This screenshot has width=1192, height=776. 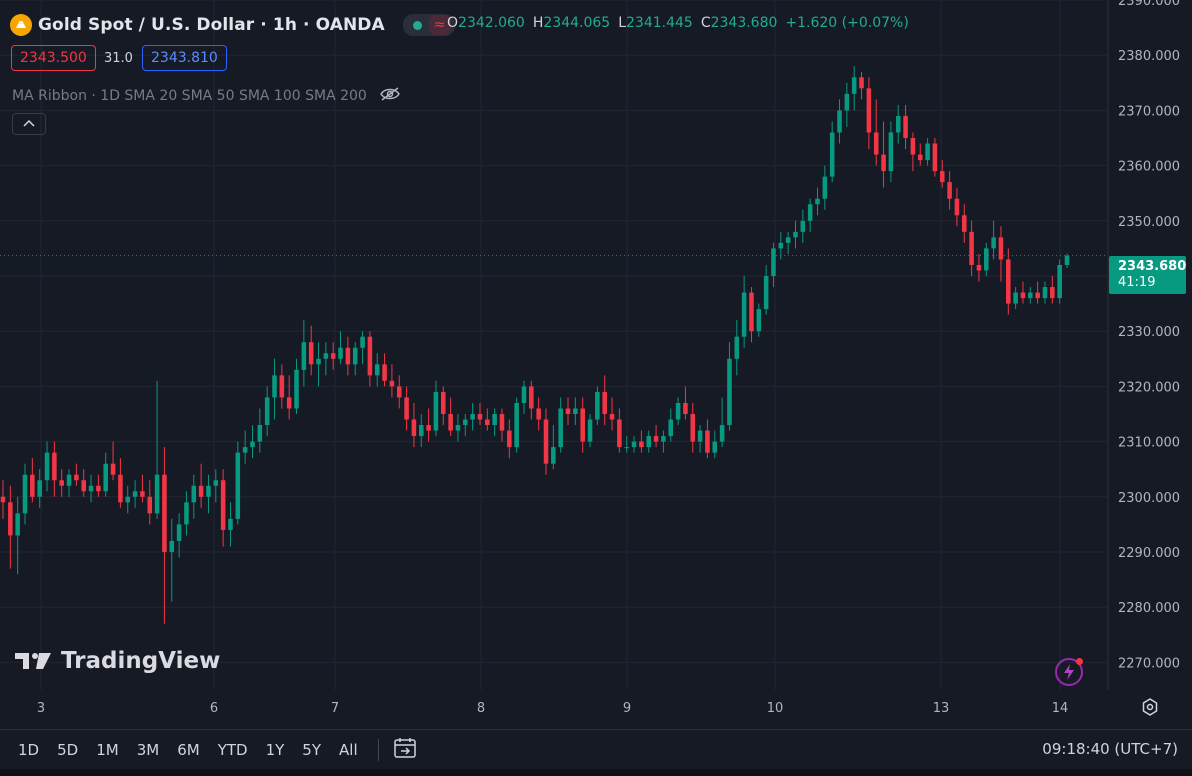 What do you see at coordinates (439, 25) in the screenshot?
I see `wave-icon: ≈` at bounding box center [439, 25].